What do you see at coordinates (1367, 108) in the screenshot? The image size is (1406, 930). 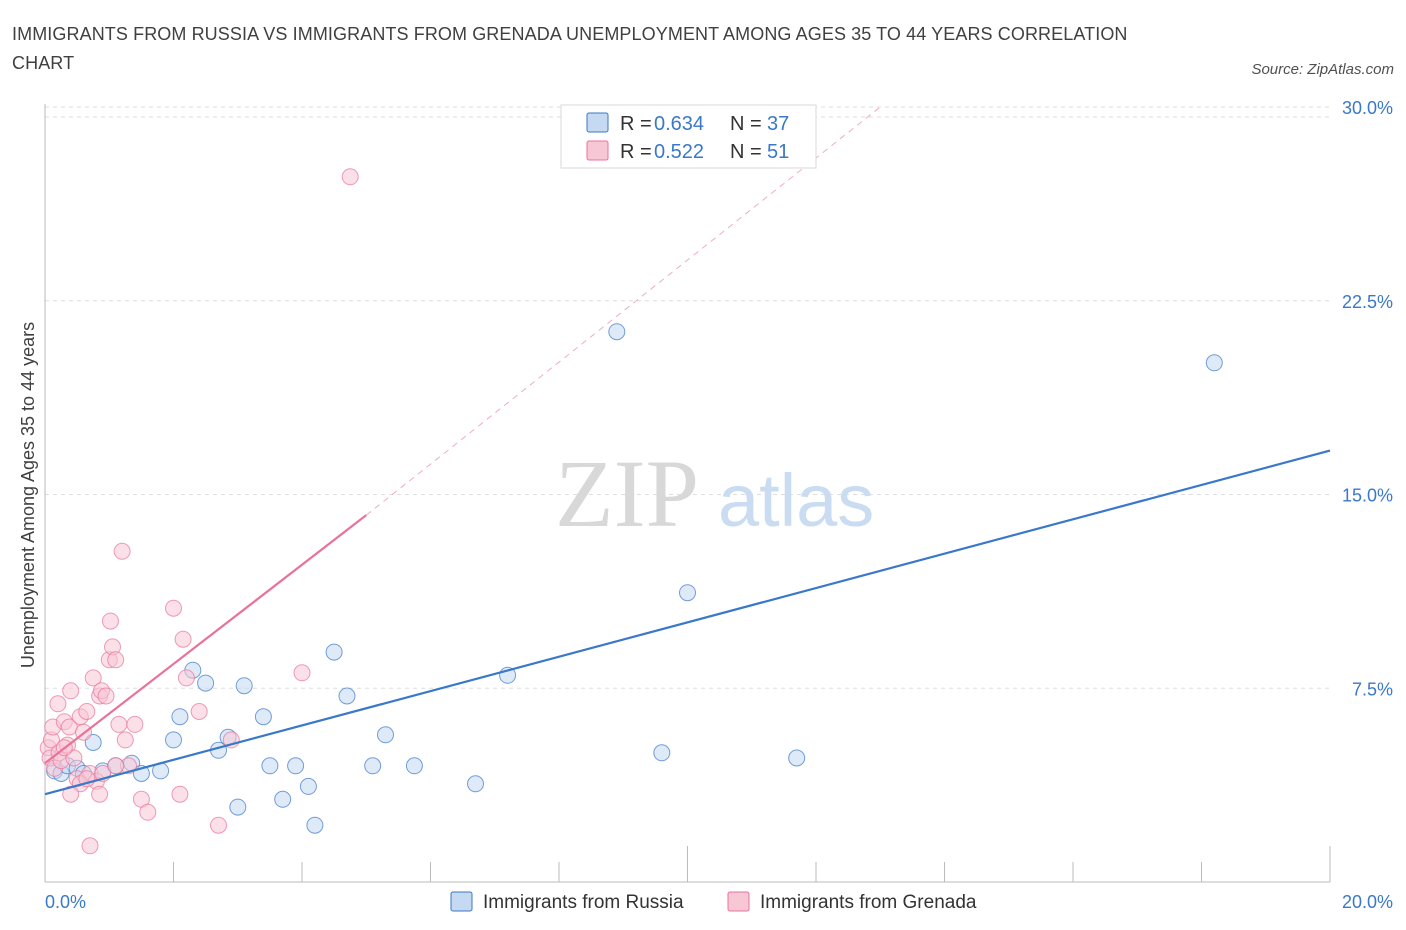 I see `y-tick-label-3: 30.0%` at bounding box center [1367, 108].